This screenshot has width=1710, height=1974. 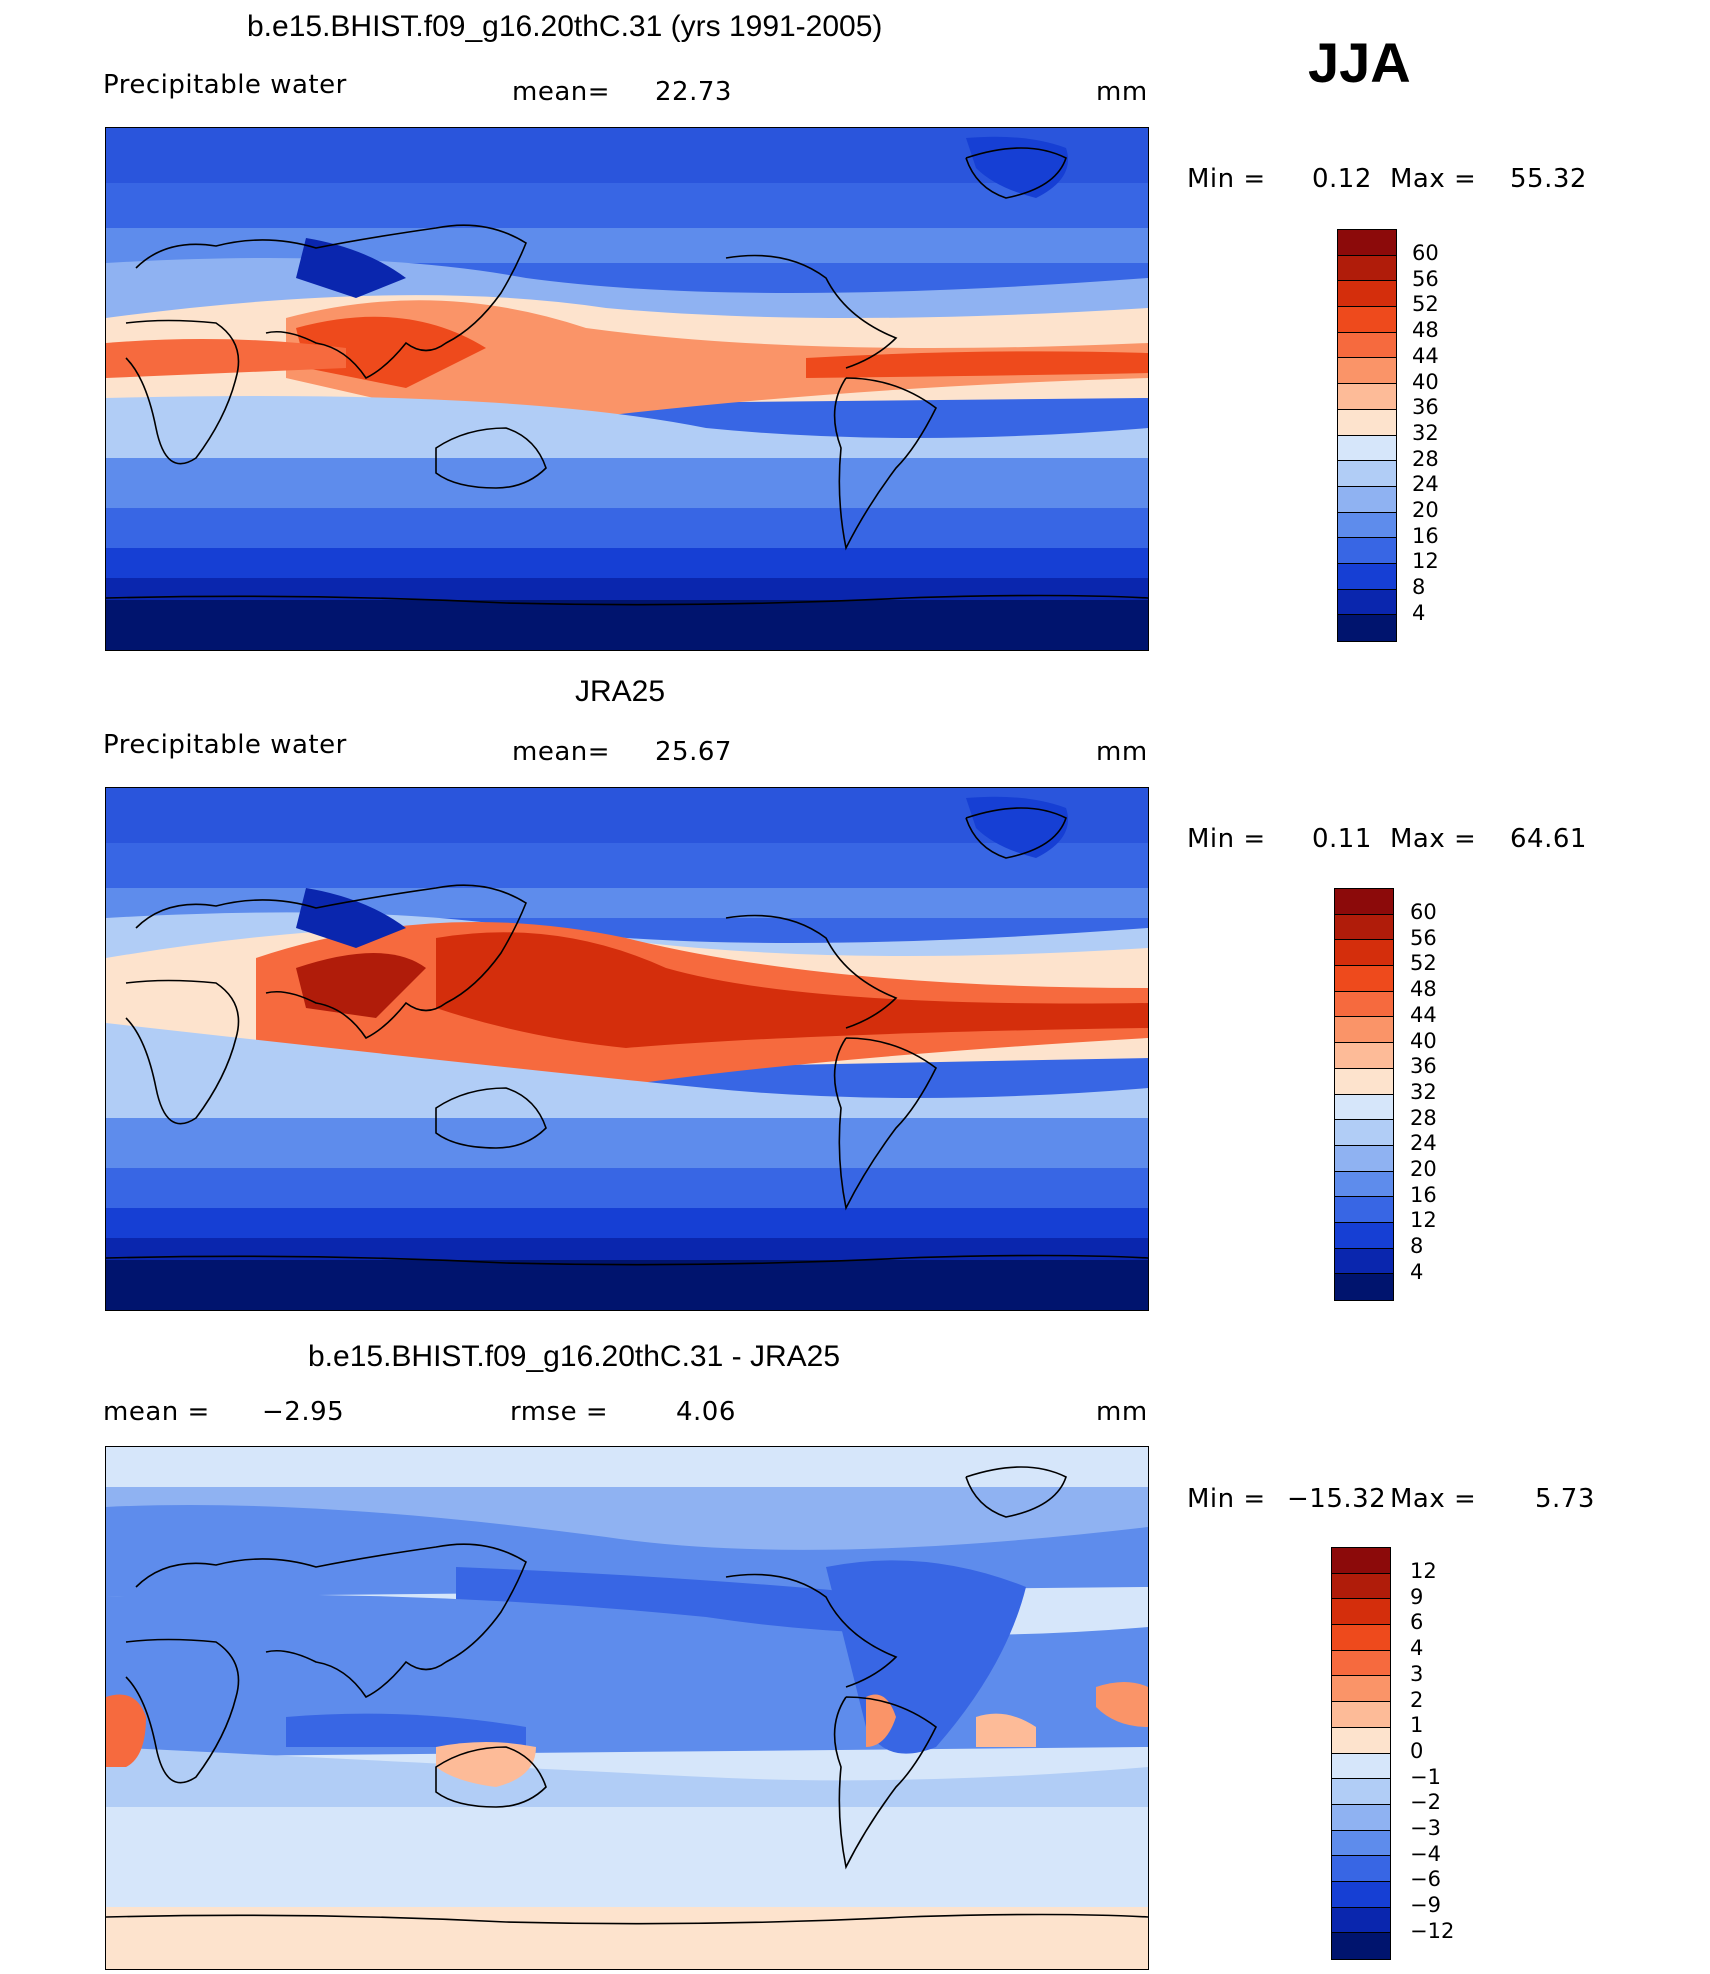 What do you see at coordinates (1425, 1802) in the screenshot?
I see `panel-3-colorbar-tick-label: −2` at bounding box center [1425, 1802].